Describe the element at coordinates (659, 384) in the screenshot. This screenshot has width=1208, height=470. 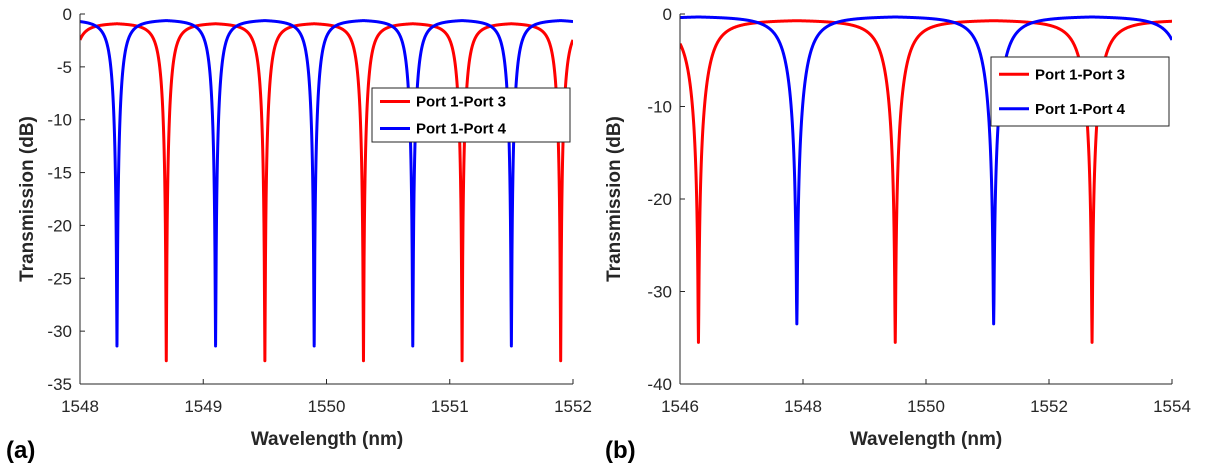
I see `y-tick-label: -40` at that location.